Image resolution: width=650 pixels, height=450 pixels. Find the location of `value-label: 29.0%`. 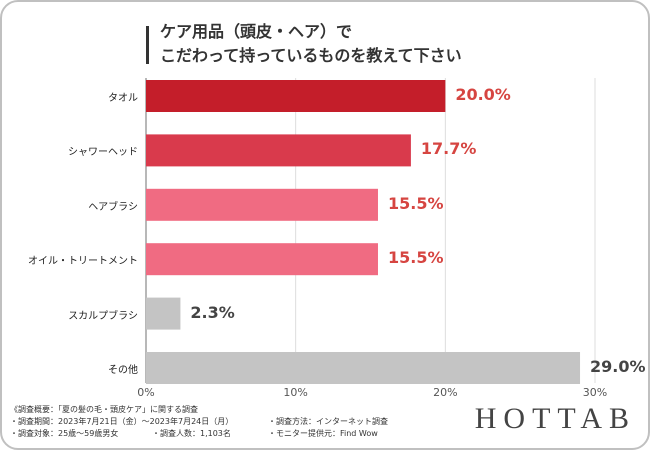

value-label: 29.0% is located at coordinates (618, 366).